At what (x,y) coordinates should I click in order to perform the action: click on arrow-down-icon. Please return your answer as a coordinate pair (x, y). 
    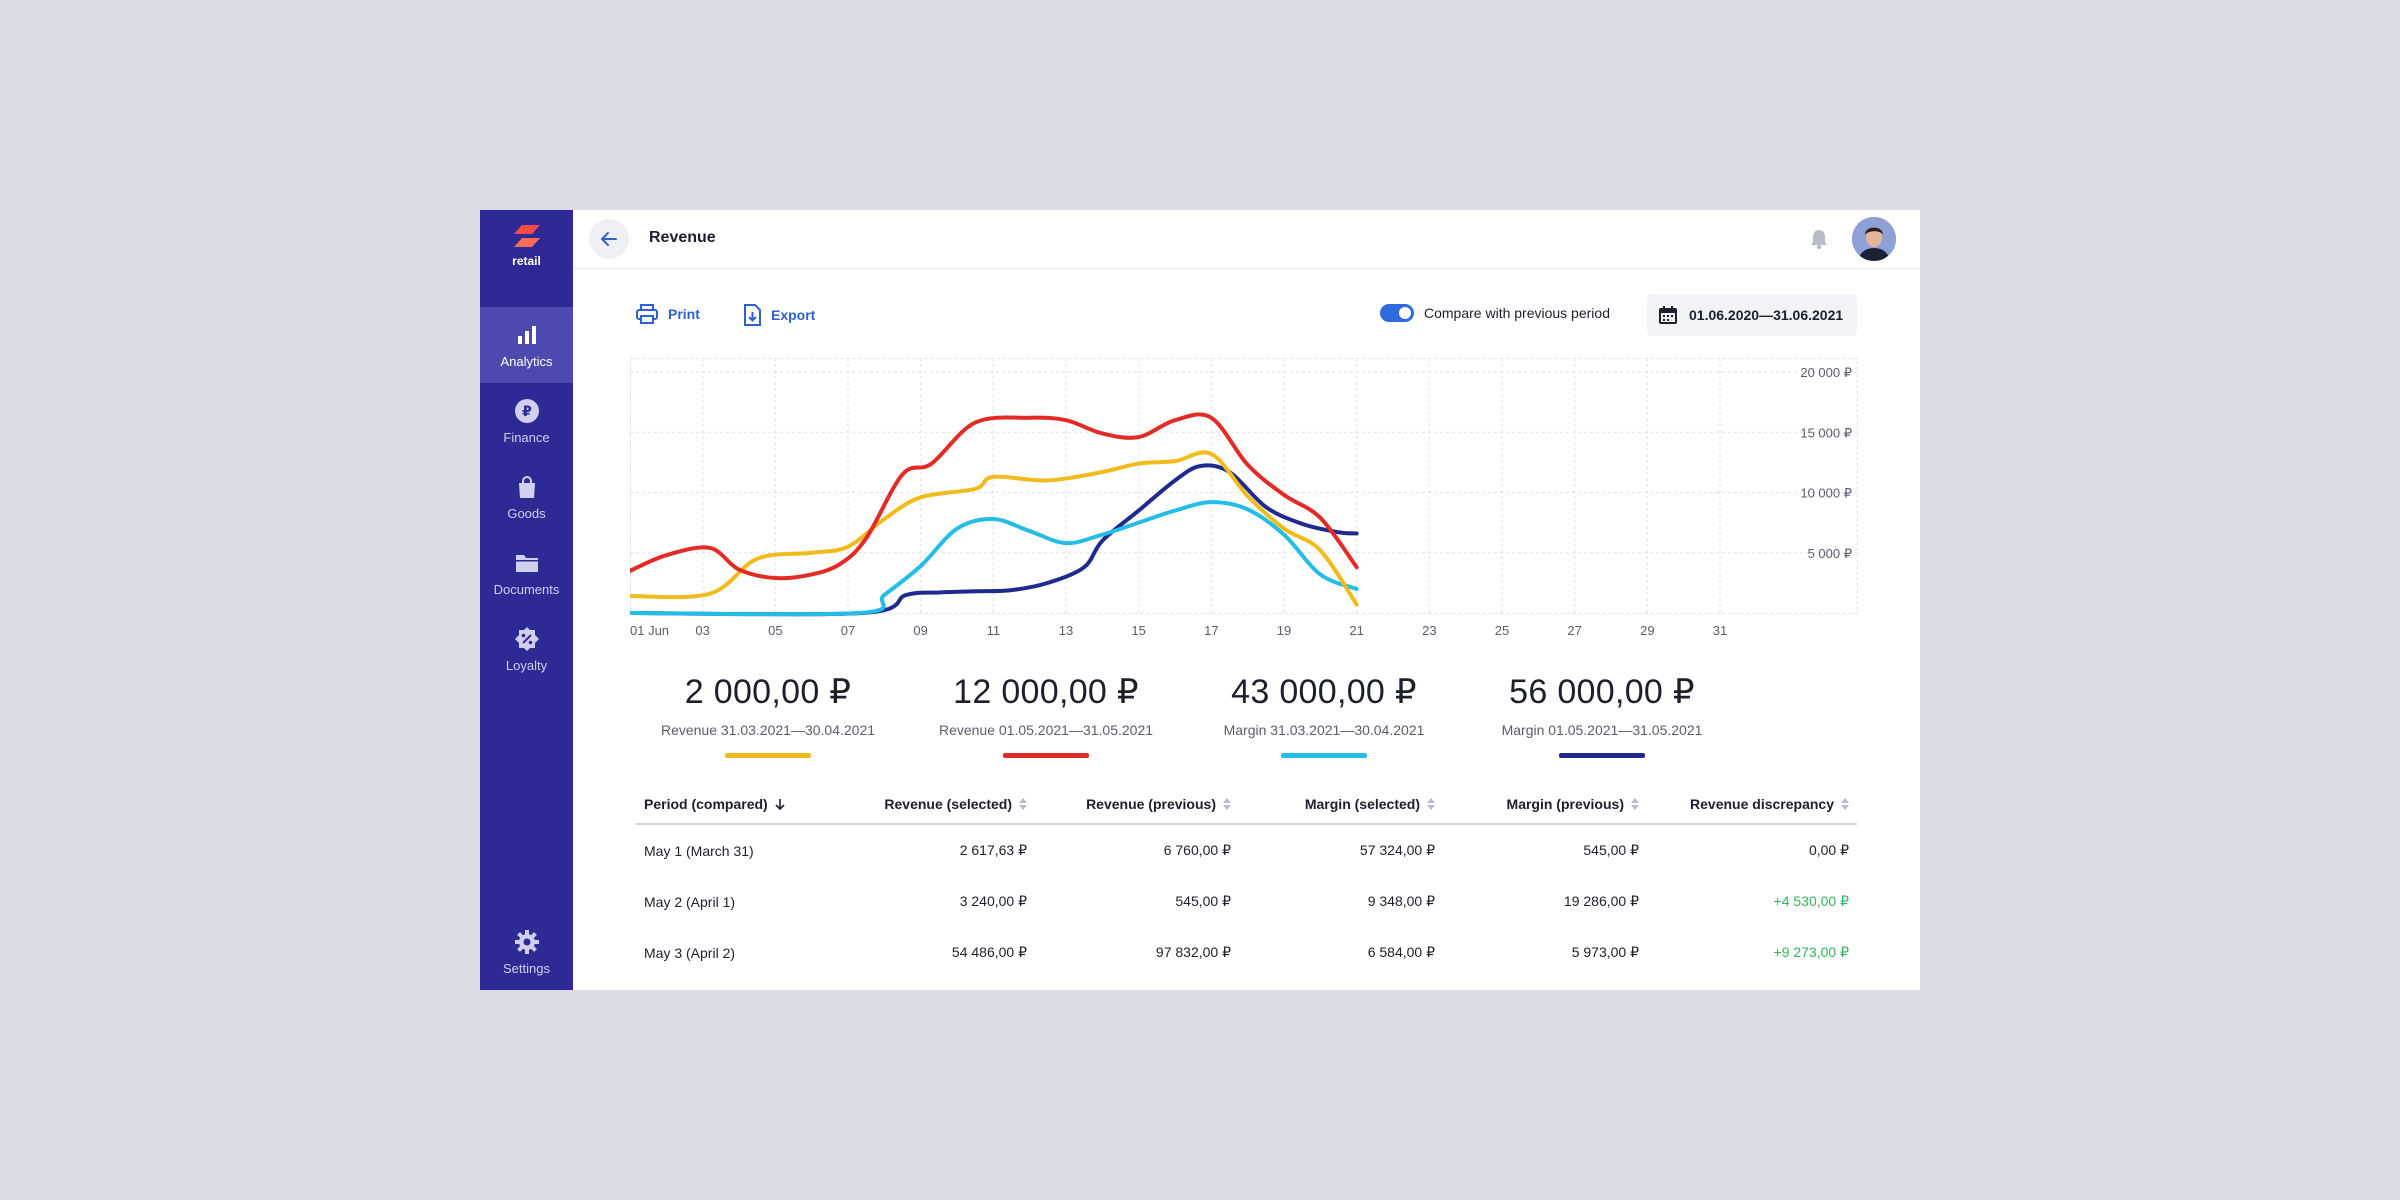
    Looking at the image, I should click on (780, 804).